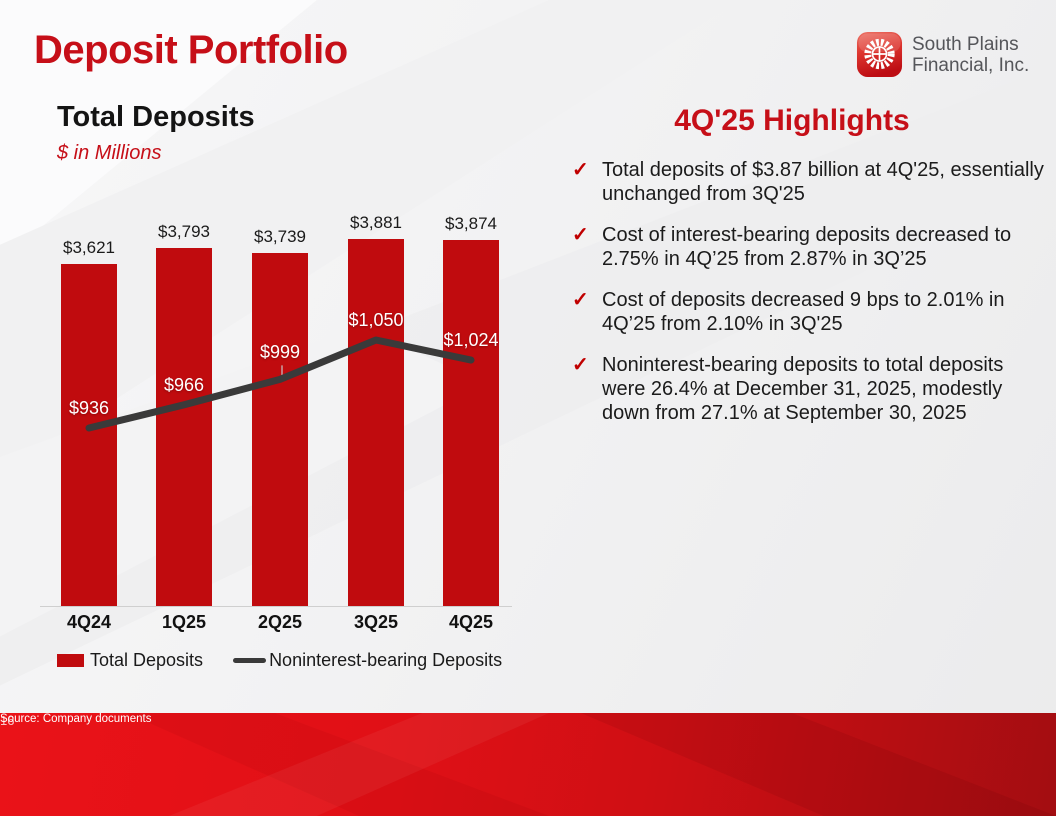 This screenshot has height=816, width=1056. What do you see at coordinates (528, 764) in the screenshot?
I see `footer-band: Source: Company documents 16` at bounding box center [528, 764].